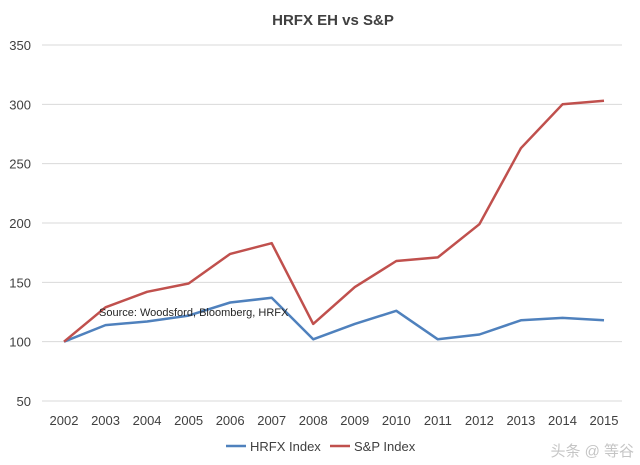 The height and width of the screenshot is (465, 640). What do you see at coordinates (20, 45) in the screenshot?
I see `y-tick-label: 350` at bounding box center [20, 45].